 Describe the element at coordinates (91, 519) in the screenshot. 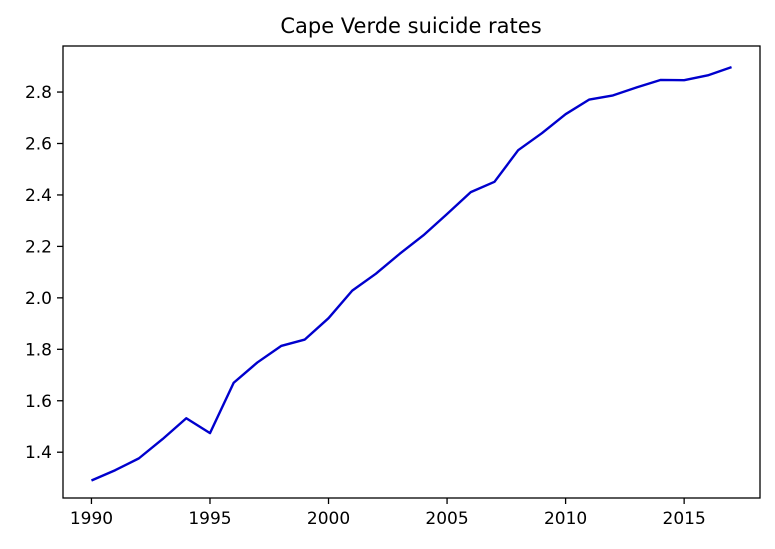

I see `x-tick-label: 1990` at that location.